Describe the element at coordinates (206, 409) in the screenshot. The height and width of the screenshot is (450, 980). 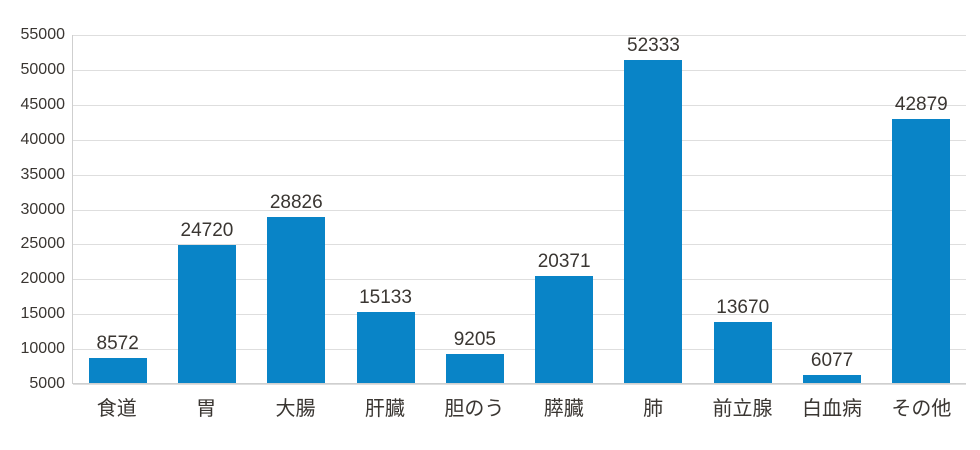
I see `x-axis-category-label: 胃` at that location.